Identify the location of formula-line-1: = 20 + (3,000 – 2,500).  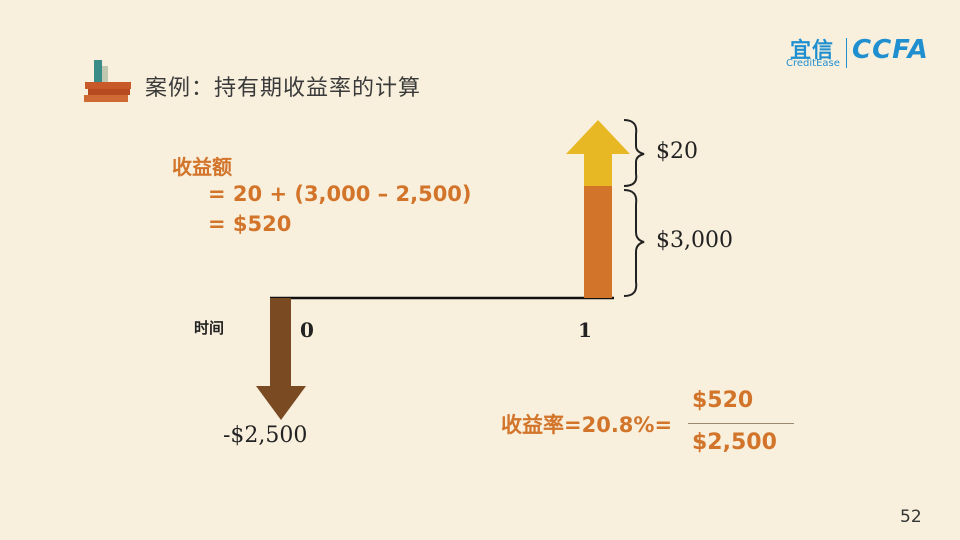
(340, 194).